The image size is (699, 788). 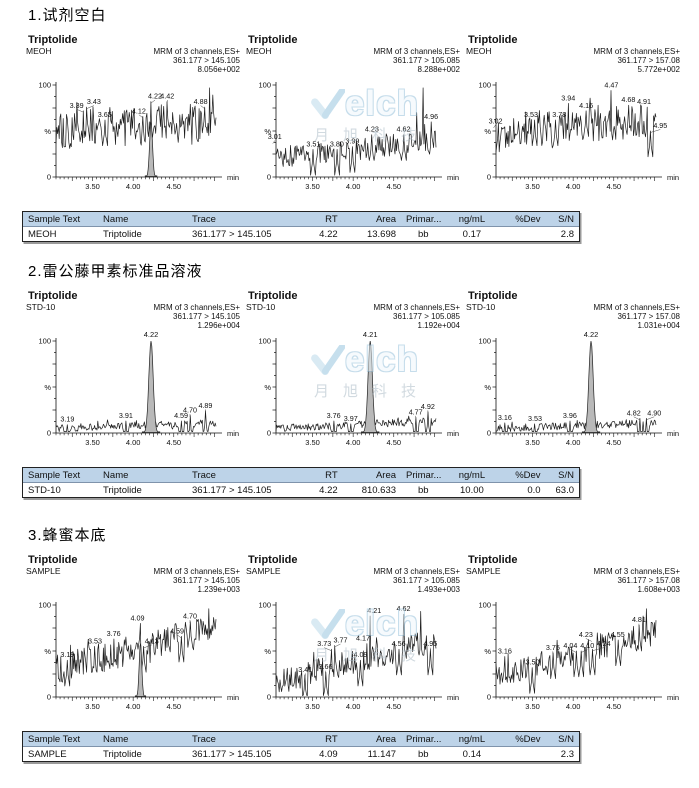 I want to click on main-peak-label: 4.21, so click(x=370, y=334).